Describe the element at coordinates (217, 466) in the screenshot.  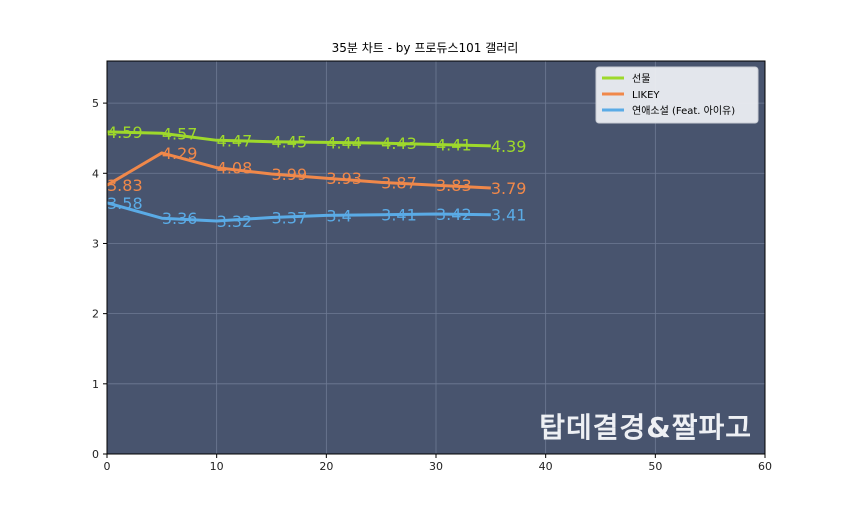
I see `x-tick-label: 10` at that location.